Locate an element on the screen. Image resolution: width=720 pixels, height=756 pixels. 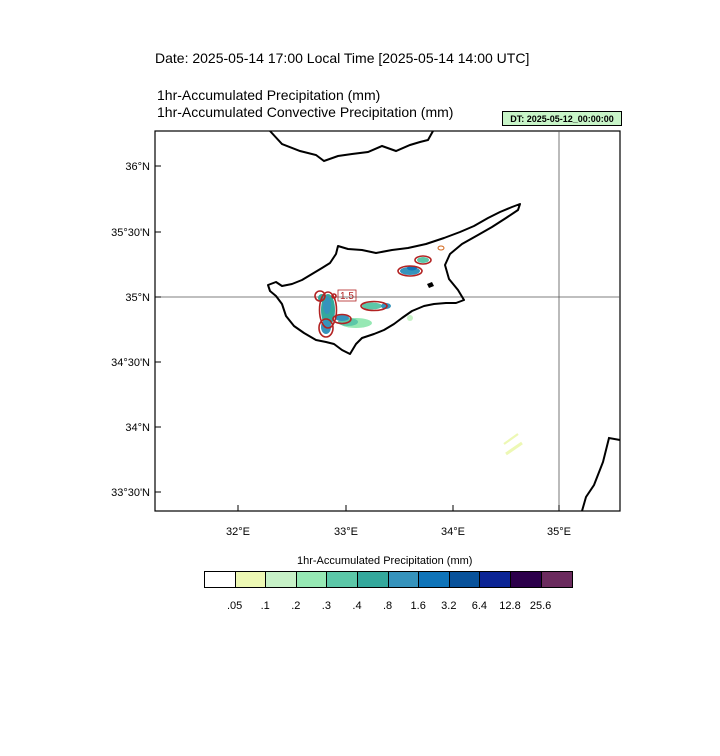
contour-label-box is located at coordinates (347, 295).